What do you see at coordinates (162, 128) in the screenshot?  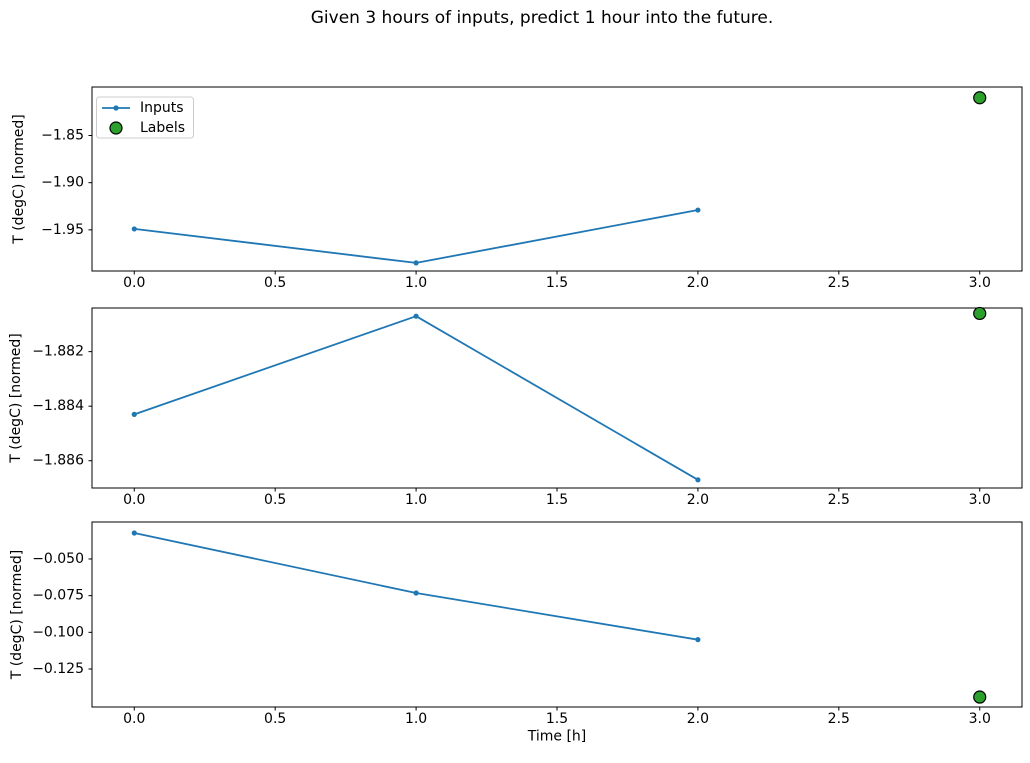 I see `legend-labels-label: Labels` at bounding box center [162, 128].